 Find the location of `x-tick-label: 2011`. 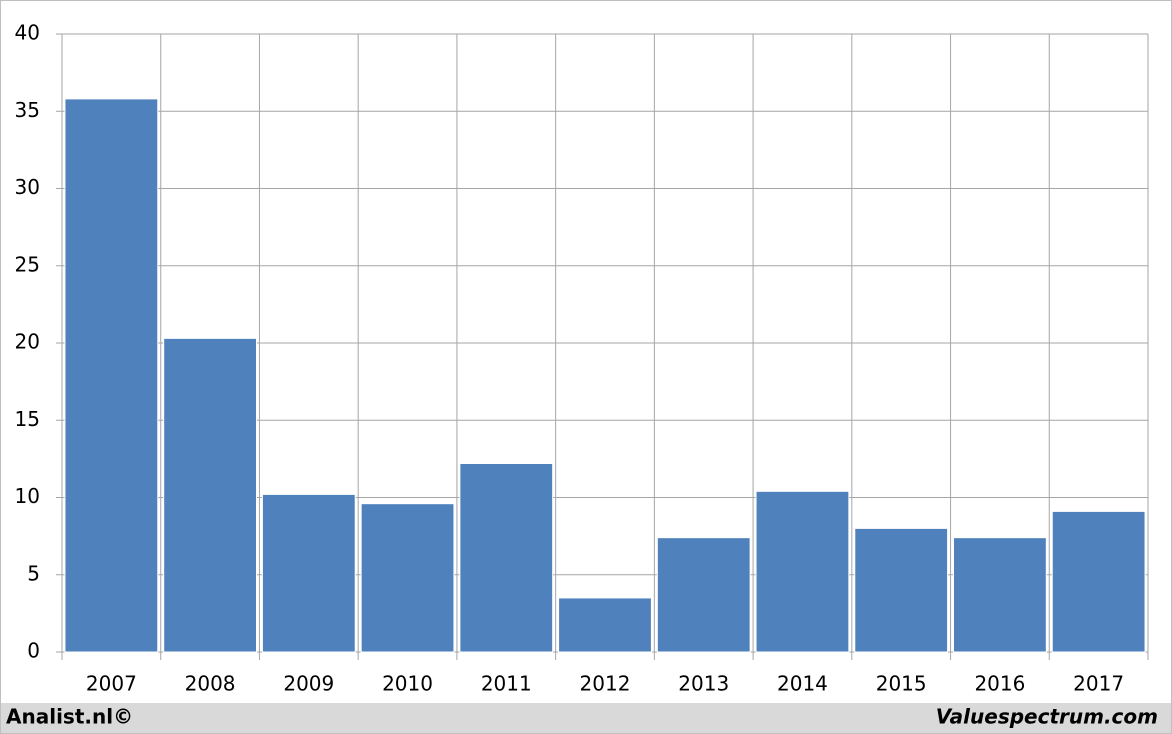

x-tick-label: 2011 is located at coordinates (506, 684).